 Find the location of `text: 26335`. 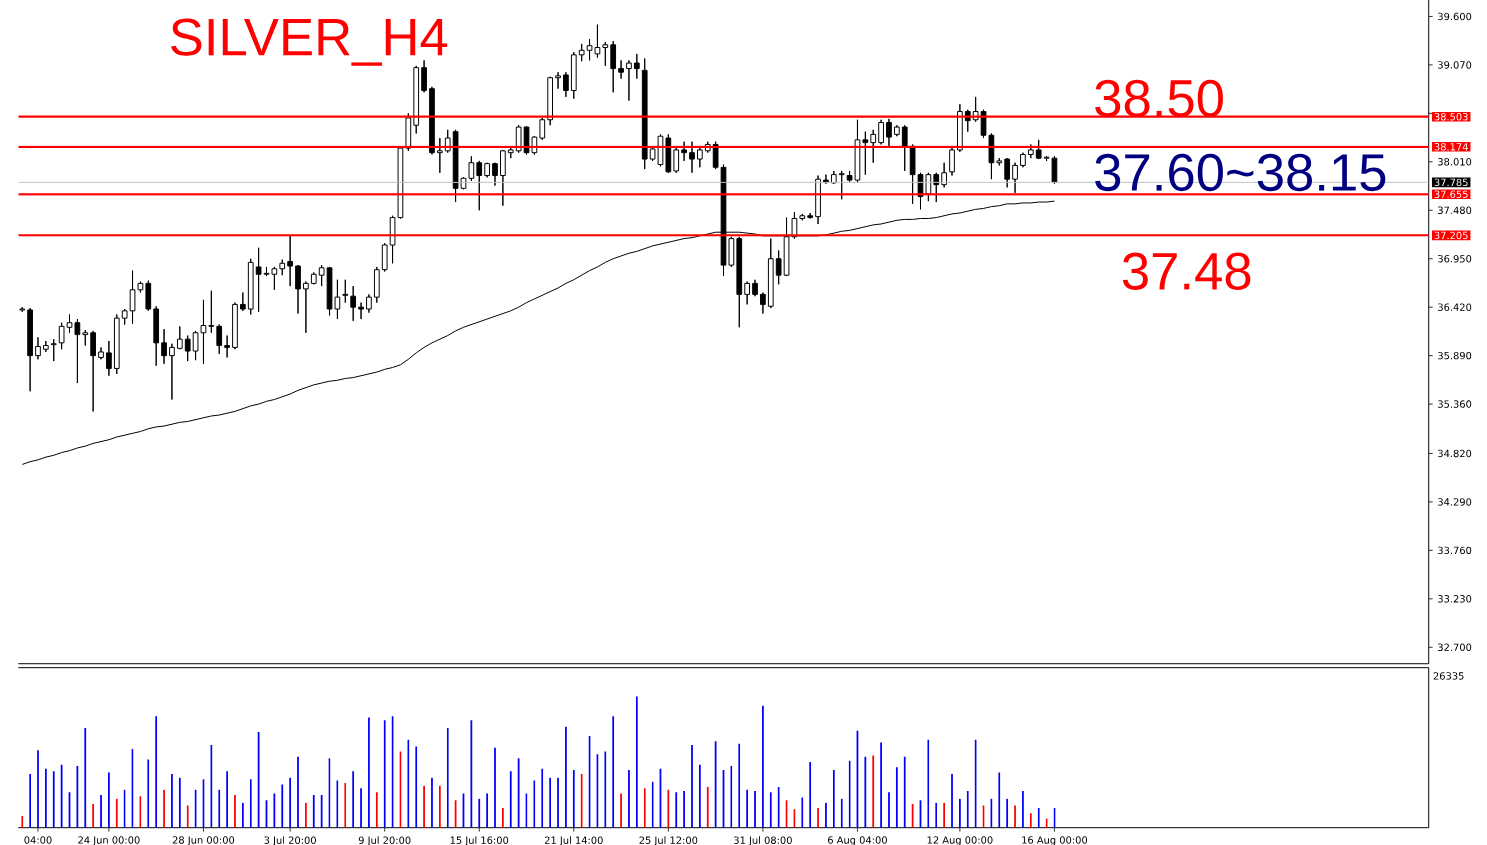

text: 26335 is located at coordinates (1448, 675).